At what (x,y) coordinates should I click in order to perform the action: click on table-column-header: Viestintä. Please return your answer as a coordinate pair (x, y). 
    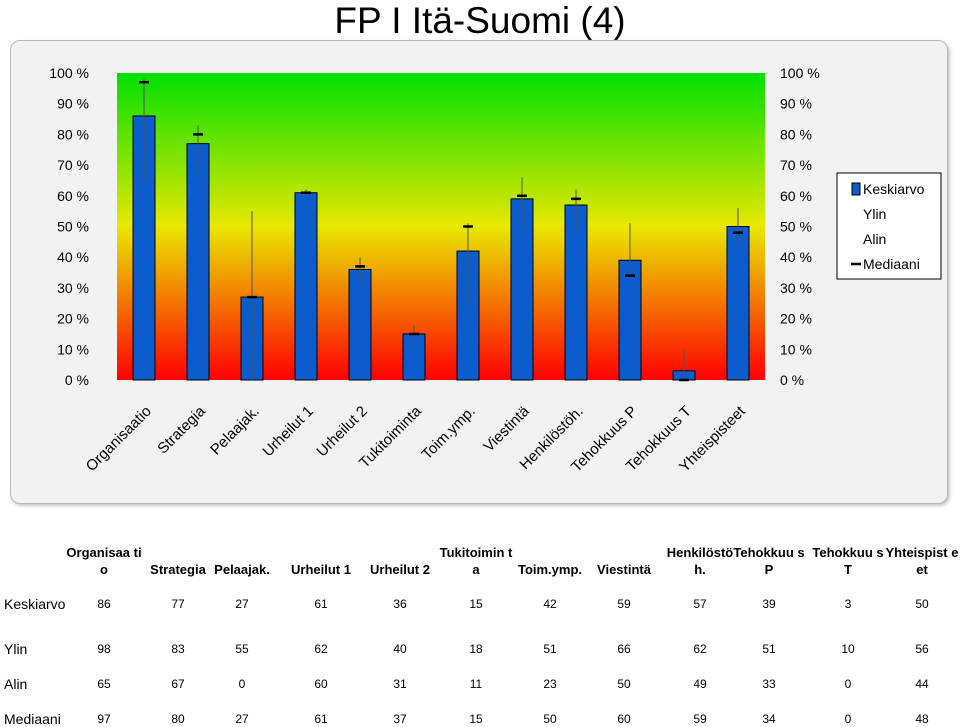
    Looking at the image, I should click on (624, 569).